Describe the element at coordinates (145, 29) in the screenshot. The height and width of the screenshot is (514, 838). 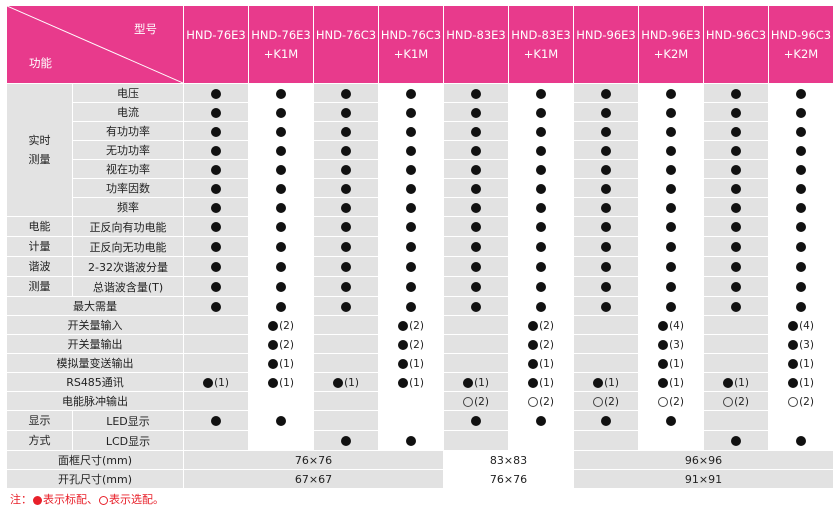
I see `header-model-label: 型号` at that location.